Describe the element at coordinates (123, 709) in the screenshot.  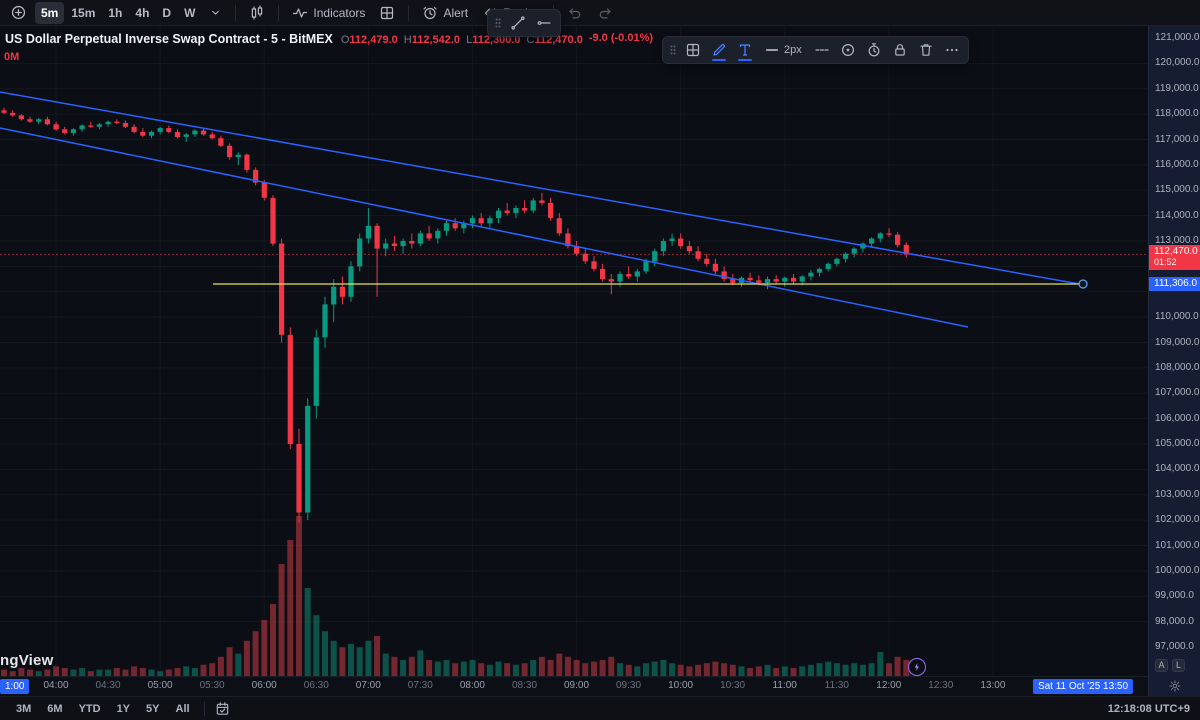
I see `range-1y: 1Y` at that location.